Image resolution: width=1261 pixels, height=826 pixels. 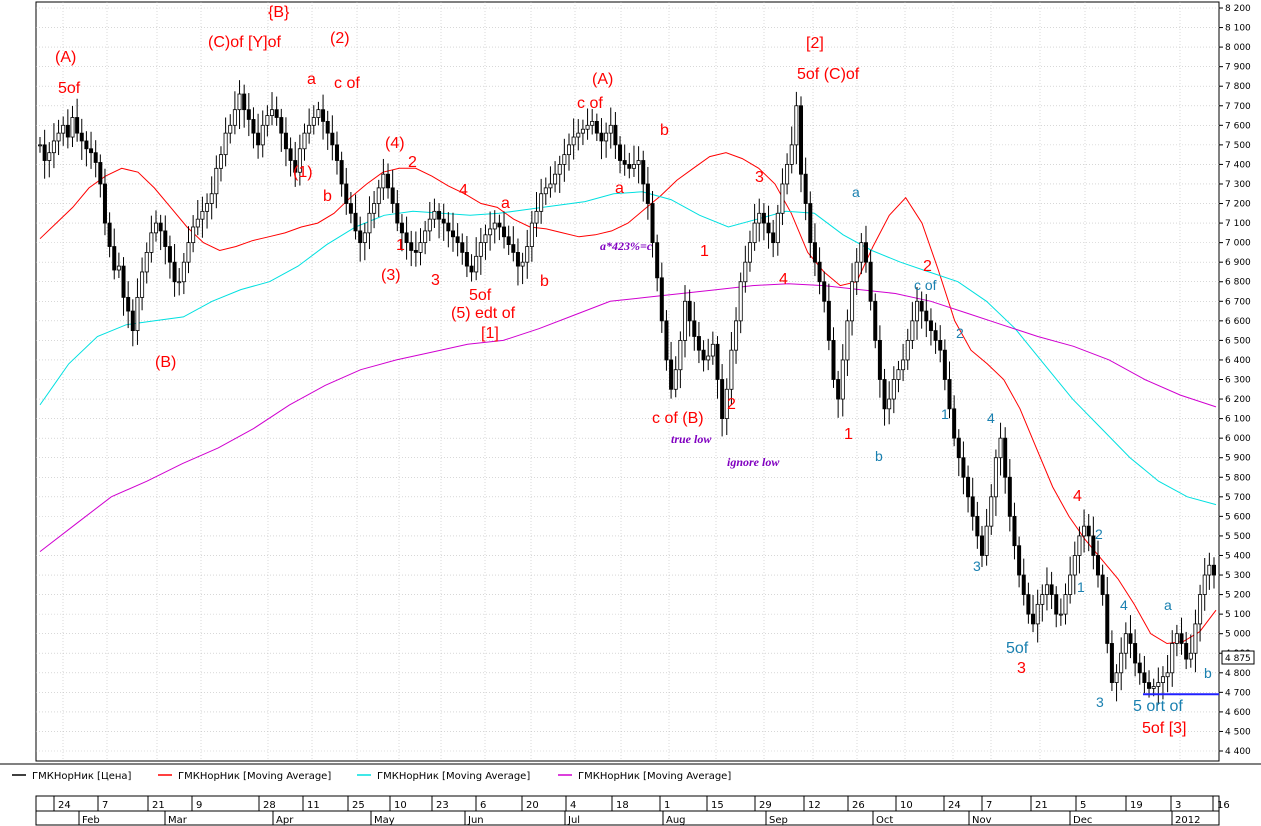 I want to click on y-tick-label: 7 400, so click(x=1238, y=165).